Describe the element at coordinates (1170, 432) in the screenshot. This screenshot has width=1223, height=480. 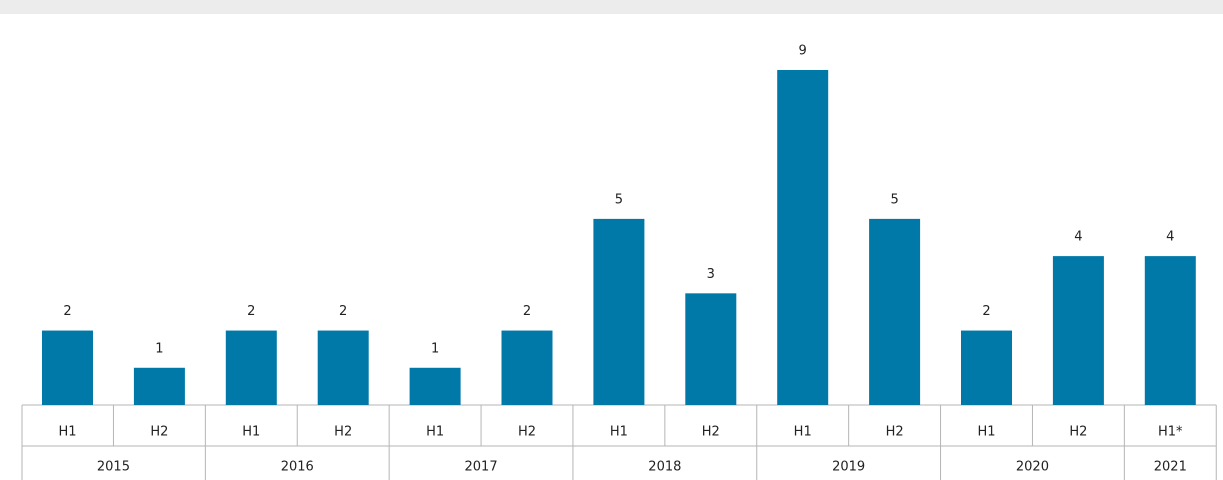
I see `x-tick-label: H1*` at that location.